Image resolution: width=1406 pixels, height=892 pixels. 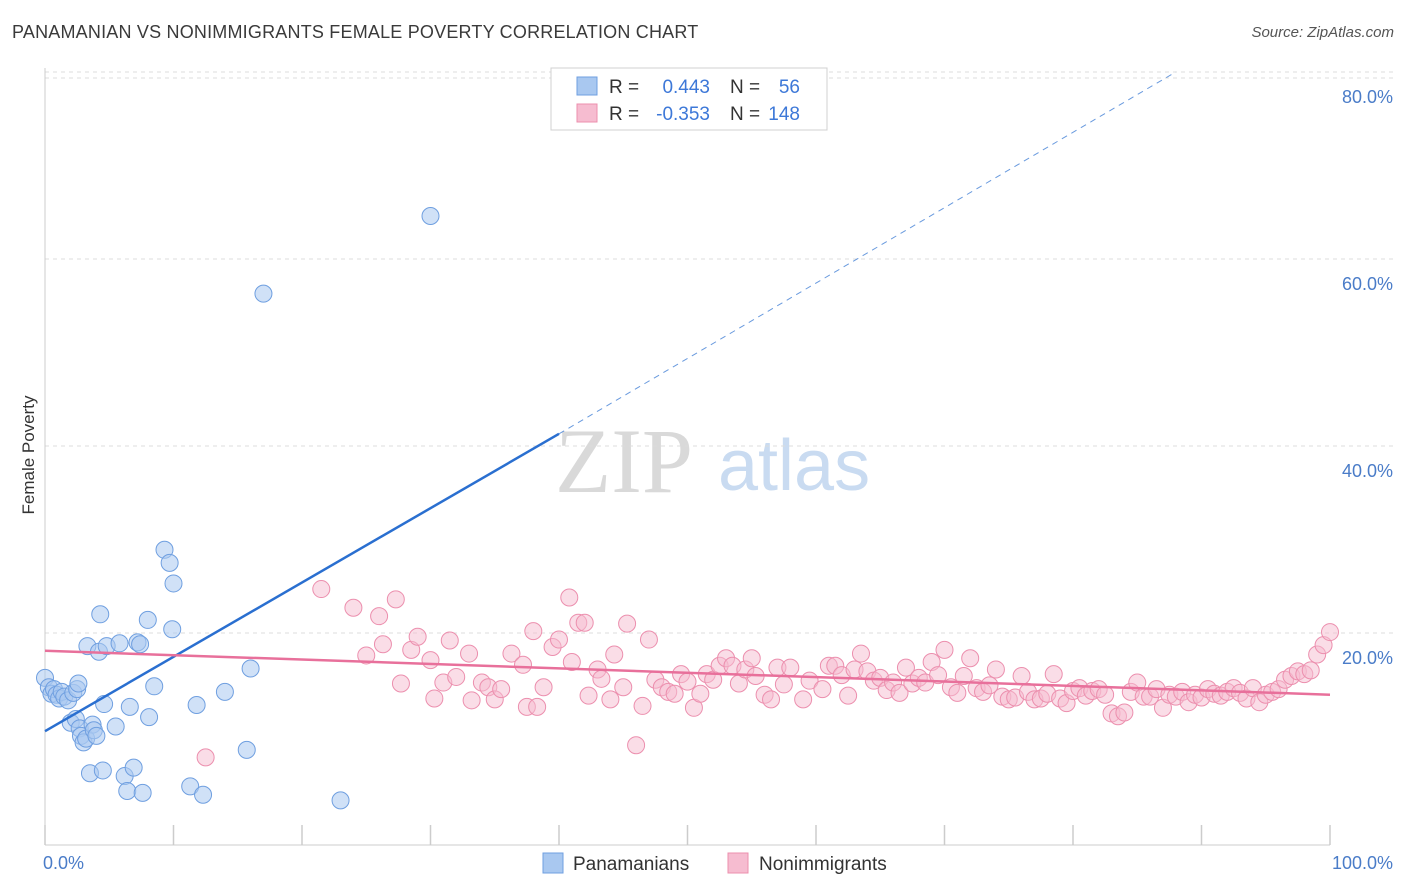 I want to click on x-tick-label-end: 100.0%, so click(x=1362, y=863).